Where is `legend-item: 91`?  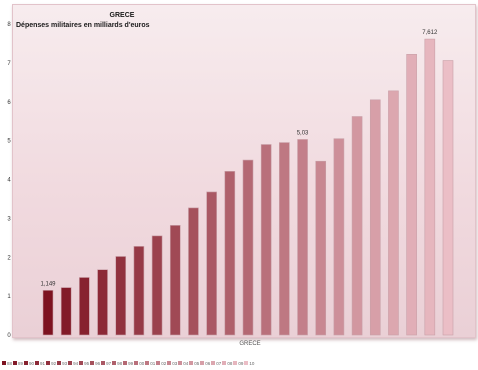 legend-item: 91 is located at coordinates (40, 363).